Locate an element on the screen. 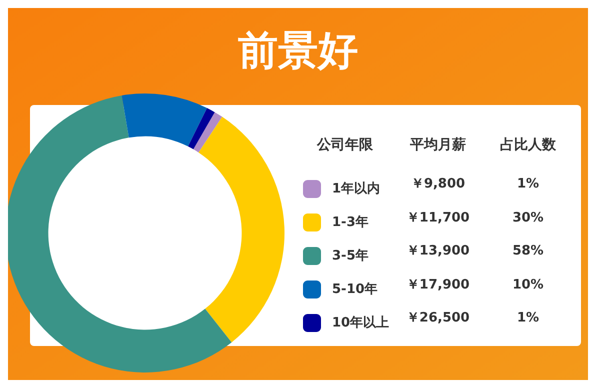 This screenshot has width=596, height=388. chart-title: 前景好 is located at coordinates (298, 51).